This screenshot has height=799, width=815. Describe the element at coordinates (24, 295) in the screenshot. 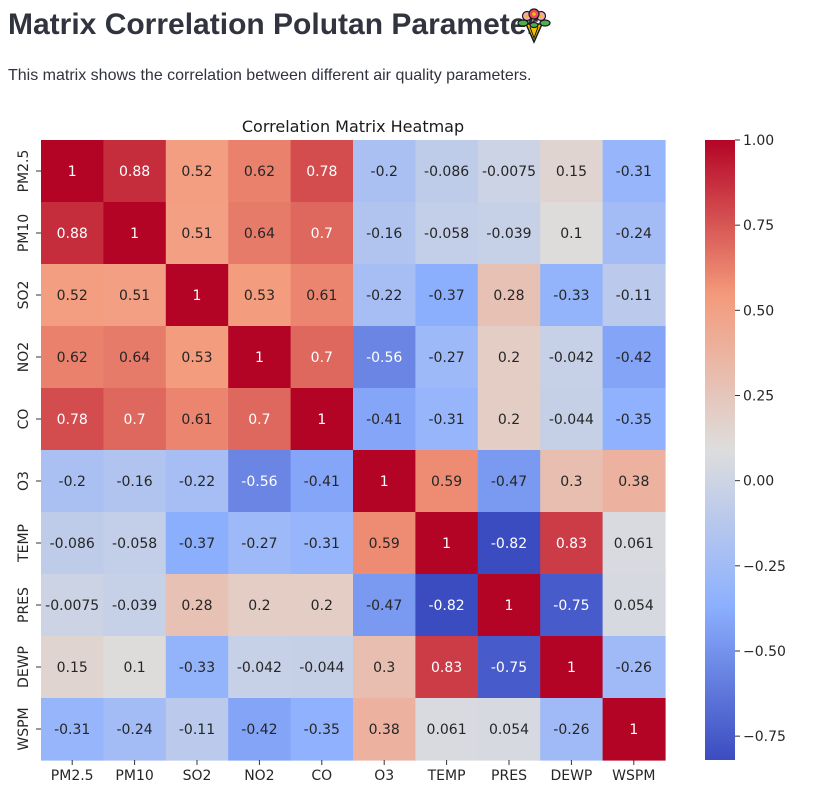

I see `y-tick-label: SO2` at that location.